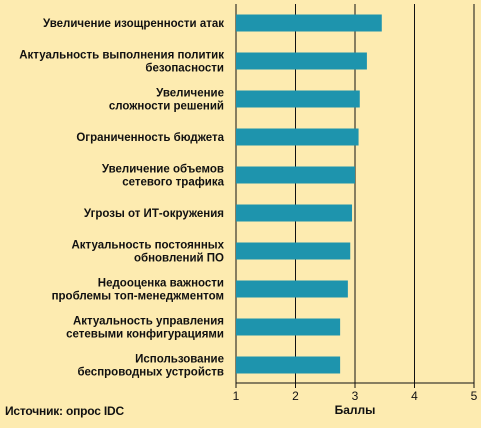  I want to click on category-label-9-line-0: Использование, so click(179, 360).